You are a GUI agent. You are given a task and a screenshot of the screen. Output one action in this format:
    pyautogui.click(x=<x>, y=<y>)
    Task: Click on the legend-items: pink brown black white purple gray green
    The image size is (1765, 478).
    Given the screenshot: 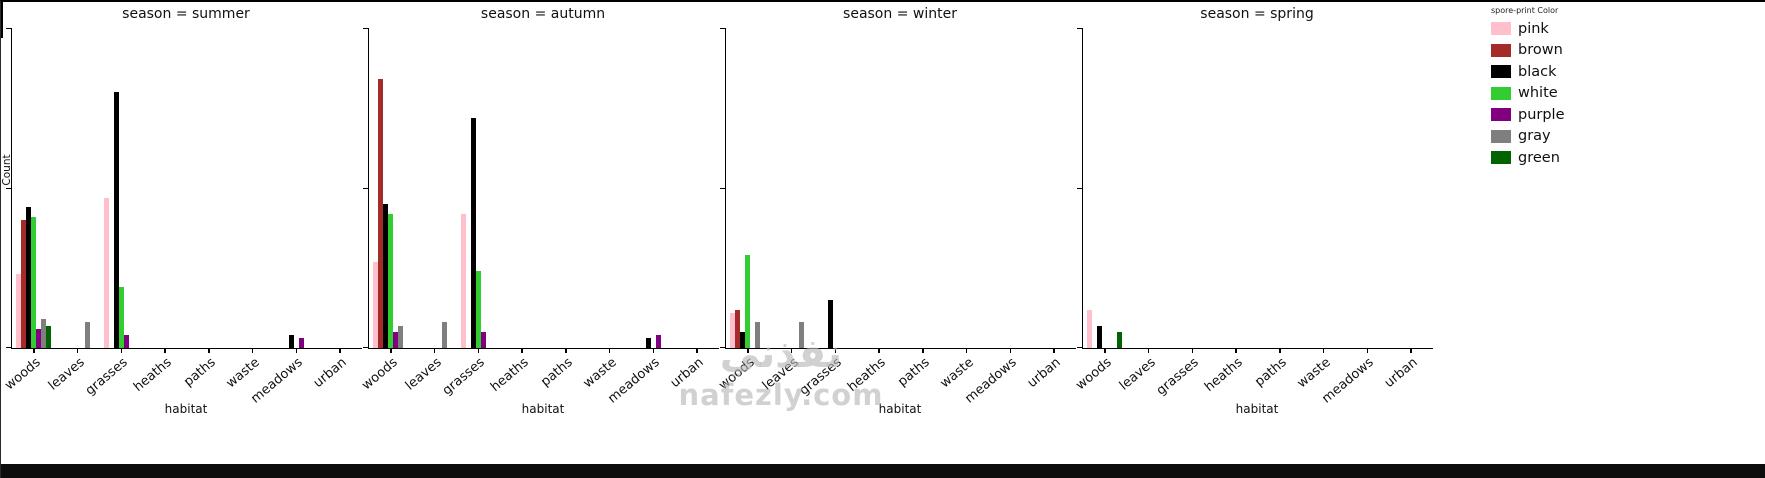 What is the action you would take?
    pyautogui.click(x=1546, y=93)
    